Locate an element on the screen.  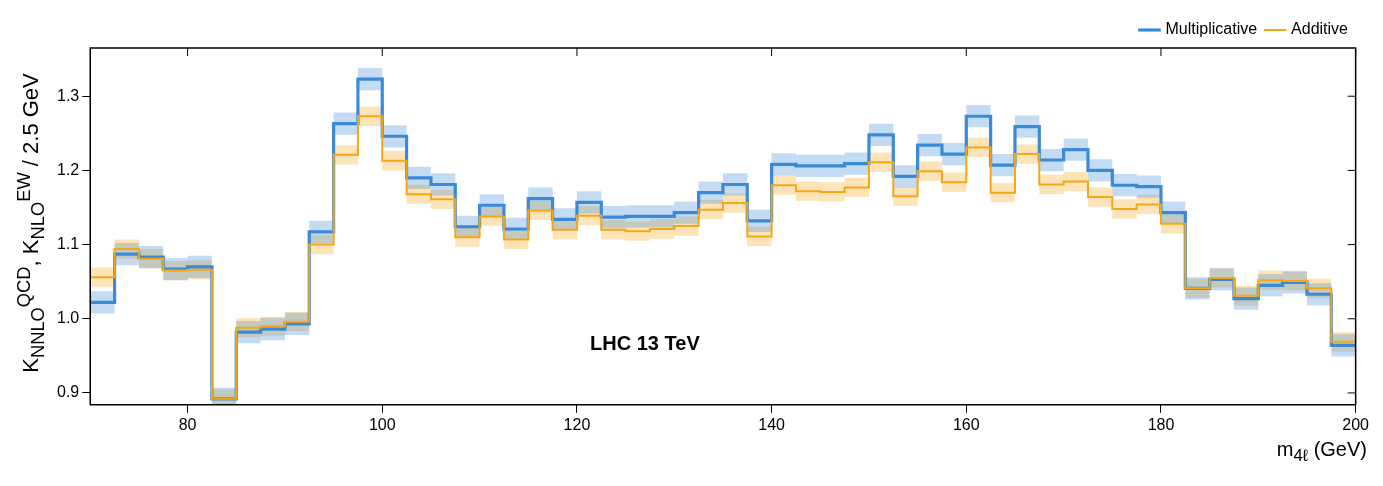
y-tick-label: 1.3 is located at coordinates (68, 95).